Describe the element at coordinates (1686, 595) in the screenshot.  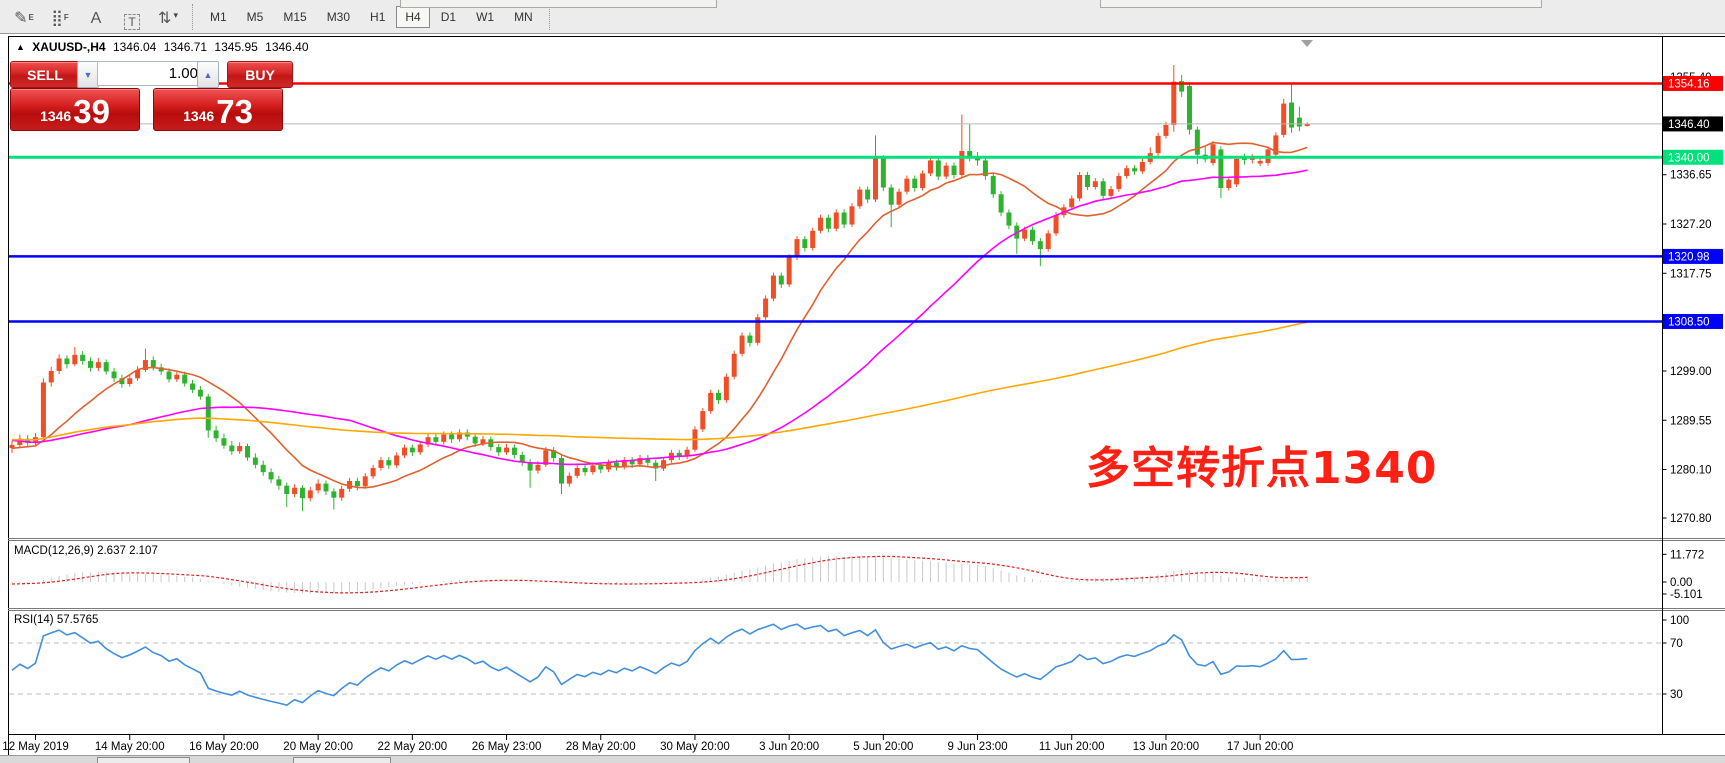
I see `macd-tick-label: -5.101` at that location.